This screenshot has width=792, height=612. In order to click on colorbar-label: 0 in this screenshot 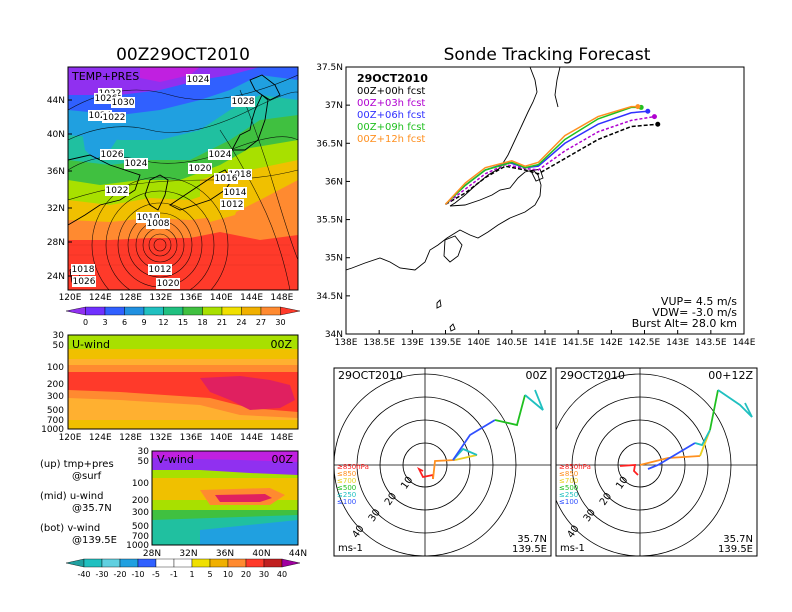, I will do `click(85, 322)`.